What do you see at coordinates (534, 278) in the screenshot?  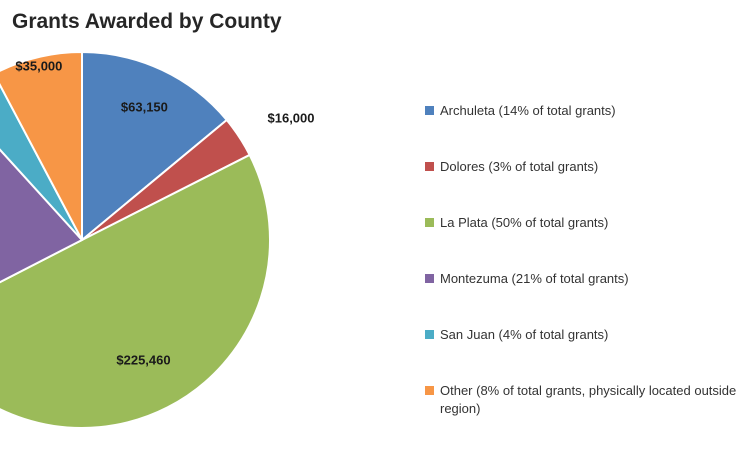 I see `legend-label: Montezuma (21% of total grants)` at bounding box center [534, 278].